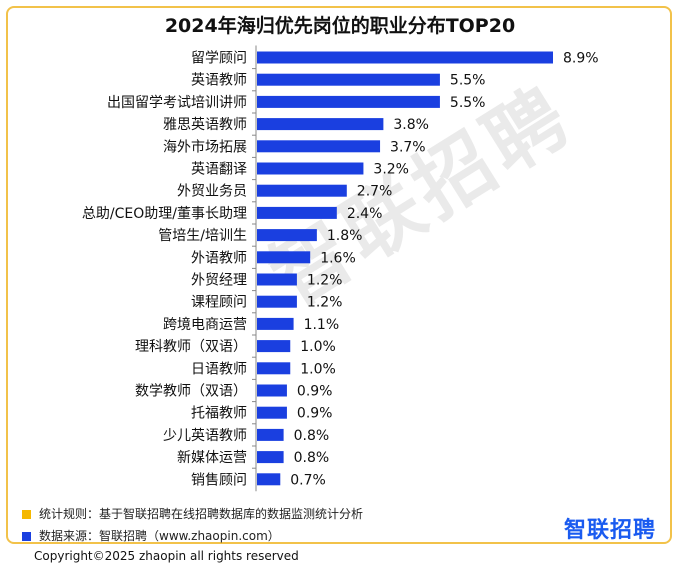  I want to click on chart-title: 2024年海归优先岗位的职业分布TOP20, so click(340, 26).